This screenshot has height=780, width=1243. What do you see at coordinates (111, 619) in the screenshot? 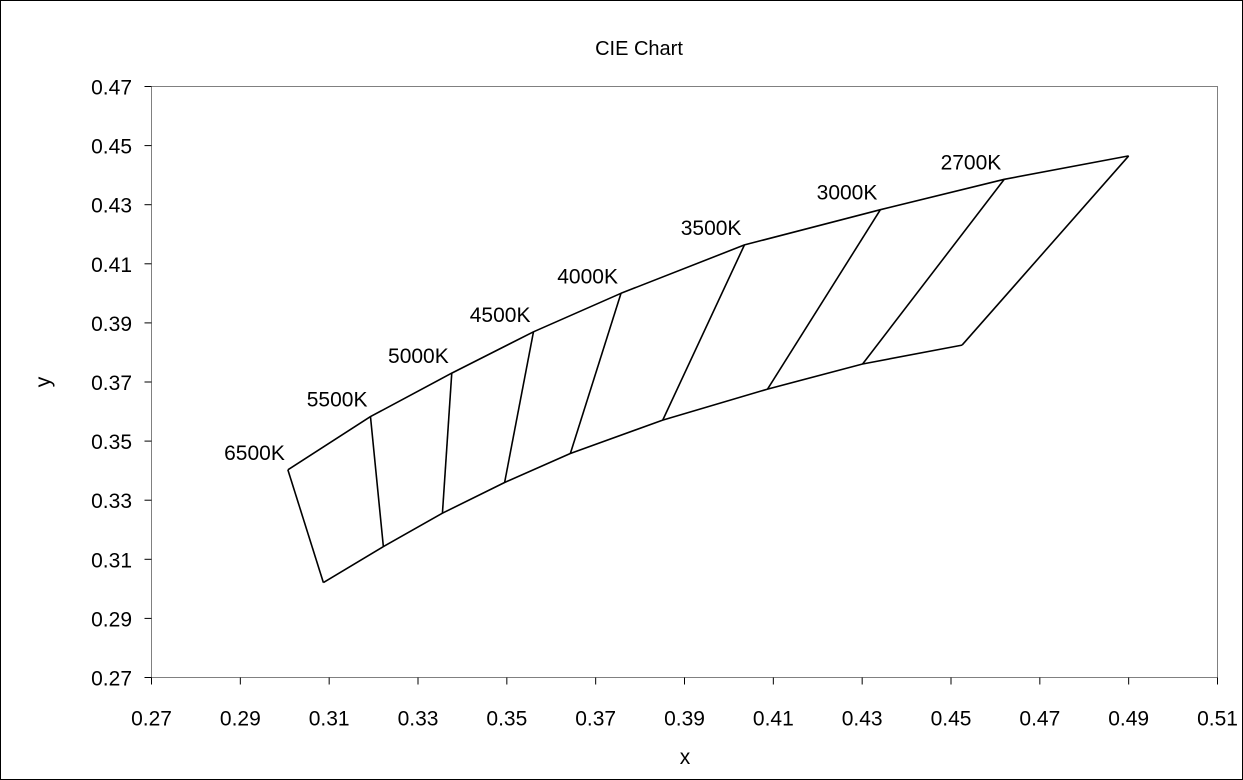
I see `y-tick-label: 0.29` at bounding box center [111, 619].